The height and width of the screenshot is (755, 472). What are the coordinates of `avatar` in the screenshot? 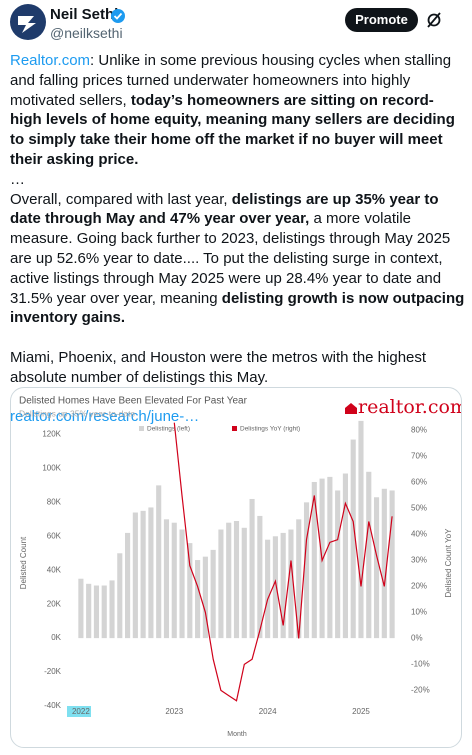 It's located at (24, 24).